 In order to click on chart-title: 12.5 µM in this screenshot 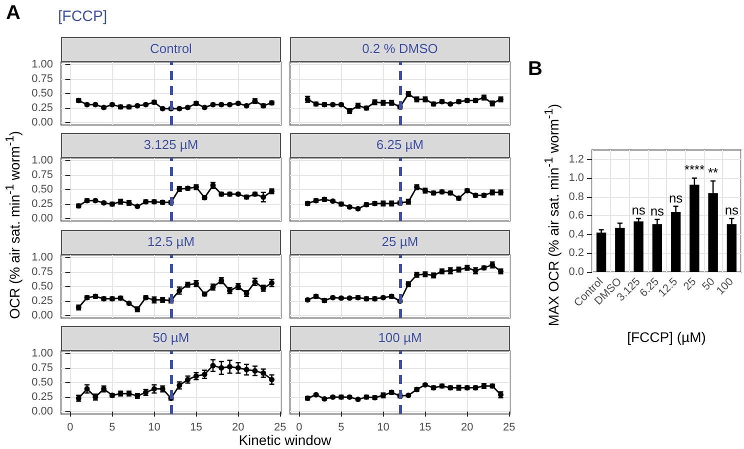, I will do `click(171, 242)`.